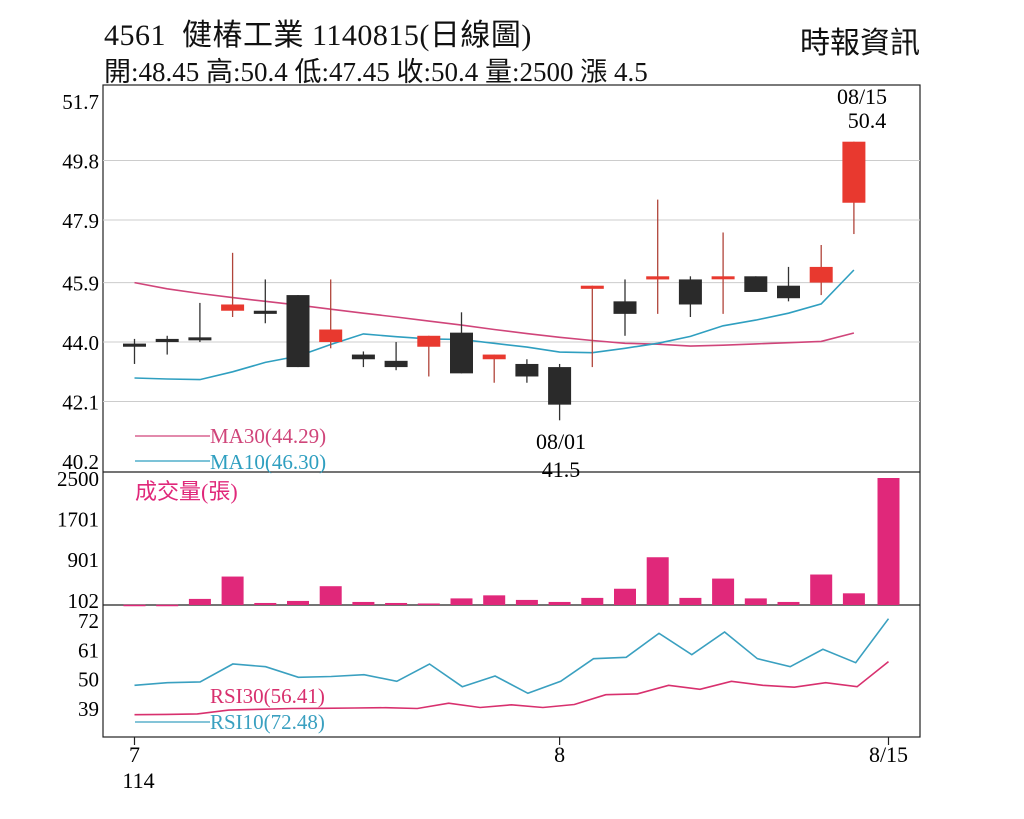 This screenshot has height=819, width=1024. Describe the element at coordinates (243, 35) in the screenshot. I see `stock-name: 健椿工業` at that location.